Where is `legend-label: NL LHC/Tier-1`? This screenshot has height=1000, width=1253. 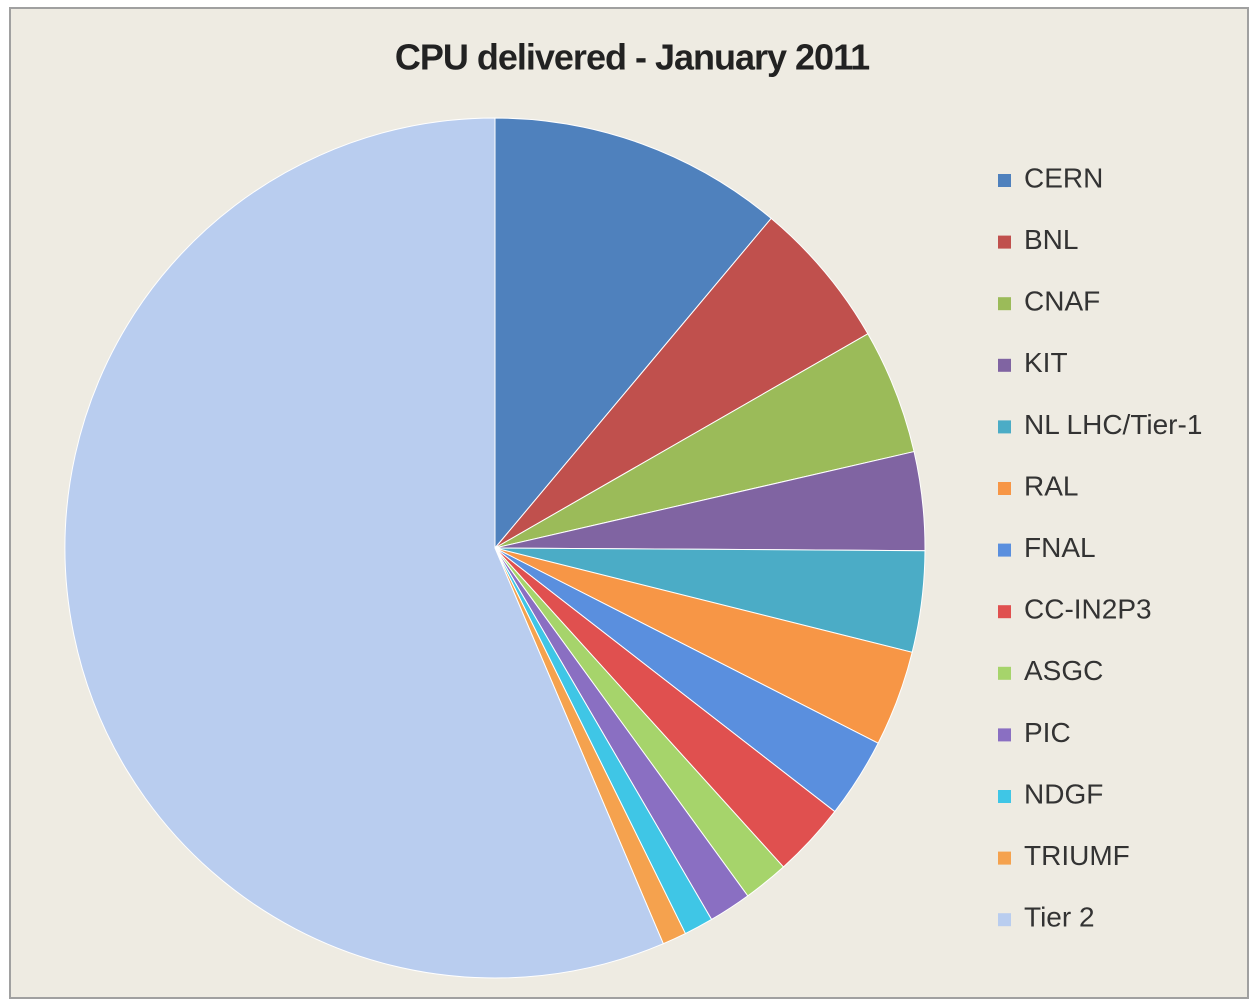
legend-label: NL LHC/Tier-1 is located at coordinates (1113, 424).